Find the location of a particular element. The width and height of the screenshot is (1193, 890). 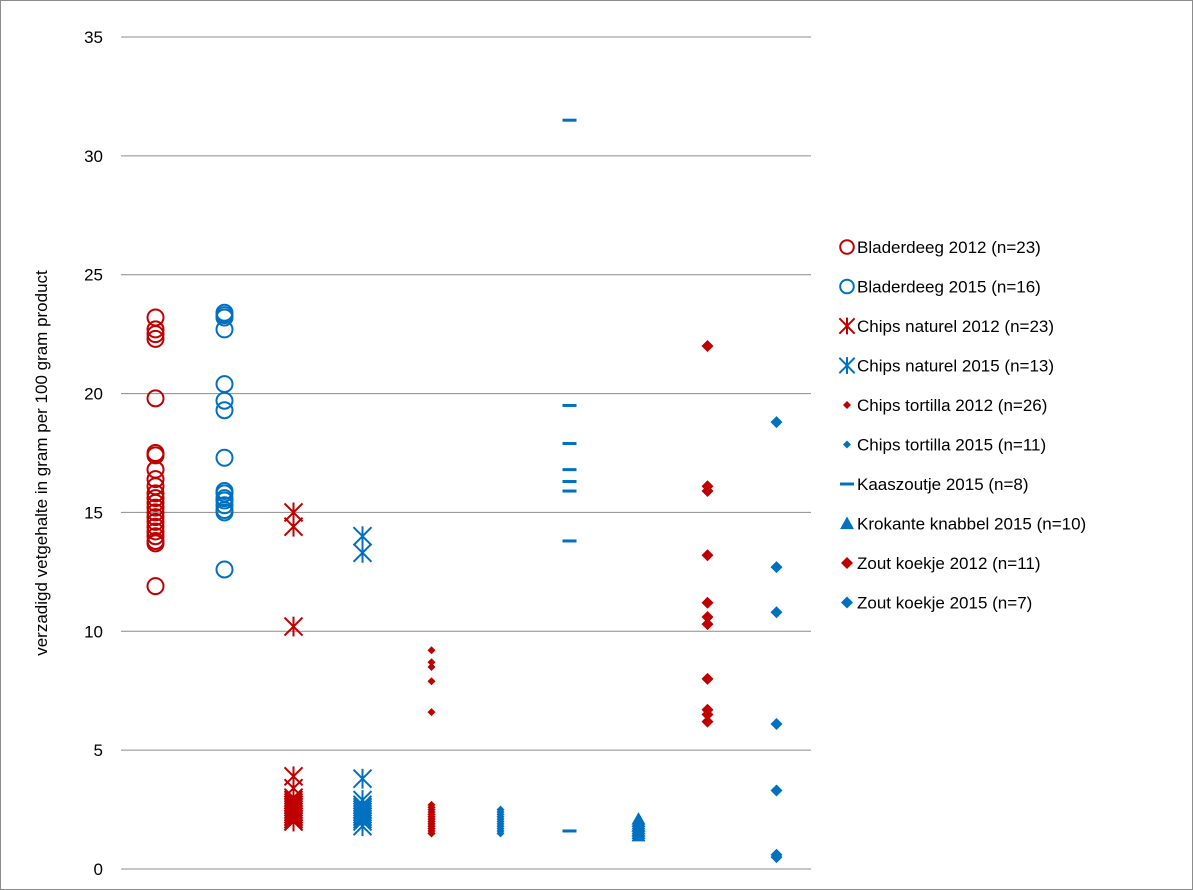

legend-item: Chips naturel 2015 (n=13) is located at coordinates (946, 366).